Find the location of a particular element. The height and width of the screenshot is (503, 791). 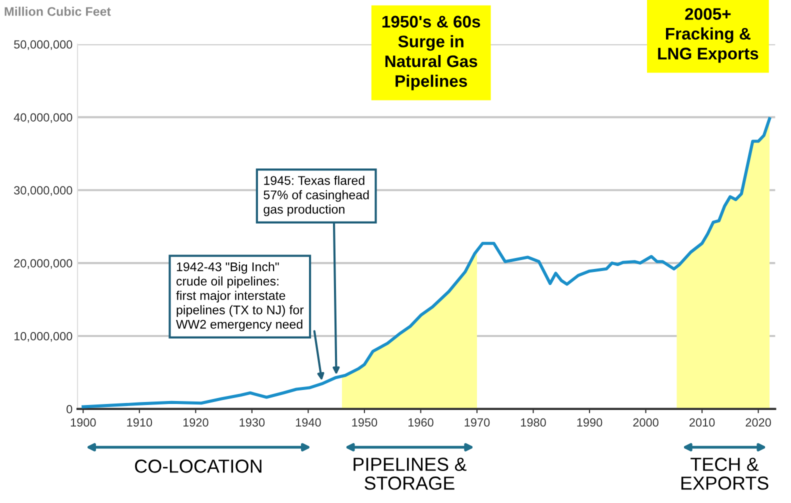

y-tick-label: 0 is located at coordinates (69, 409).